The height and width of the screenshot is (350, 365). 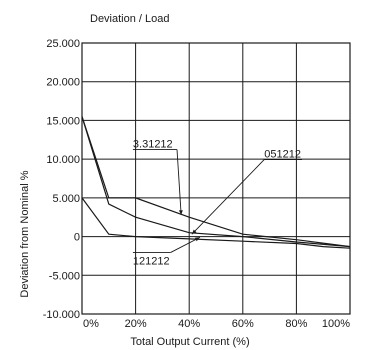 I want to click on x-tick-label: 40%, so click(x=189, y=324).